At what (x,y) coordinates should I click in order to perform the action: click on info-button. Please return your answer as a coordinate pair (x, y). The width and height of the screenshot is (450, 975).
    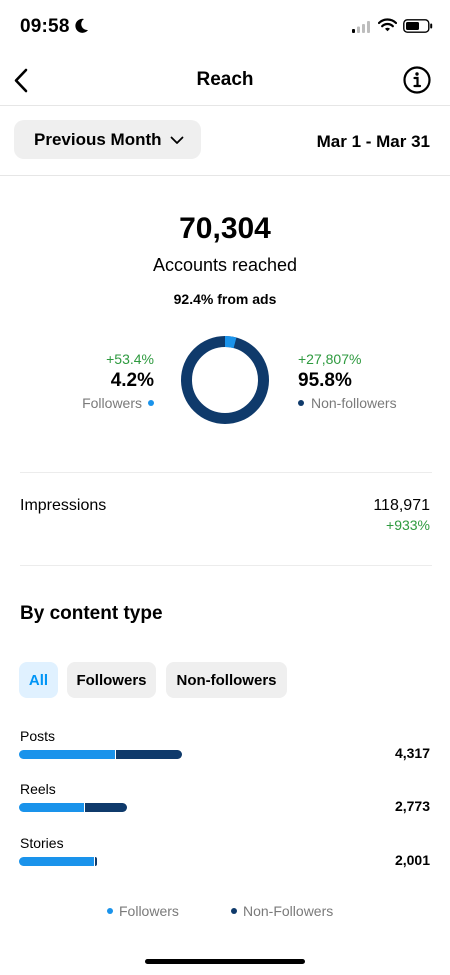
    Looking at the image, I should click on (417, 80).